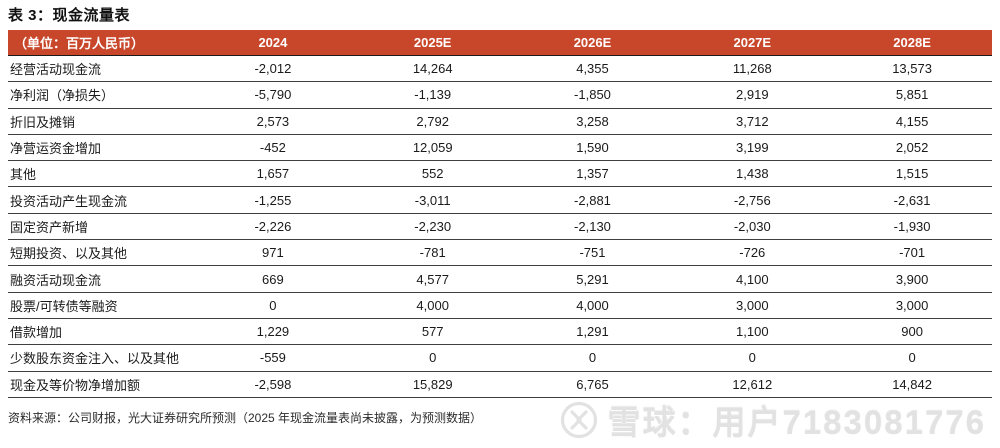 The height and width of the screenshot is (448, 1000). Describe the element at coordinates (752, 43) in the screenshot. I see `column-header-2027e: 2027E` at that location.